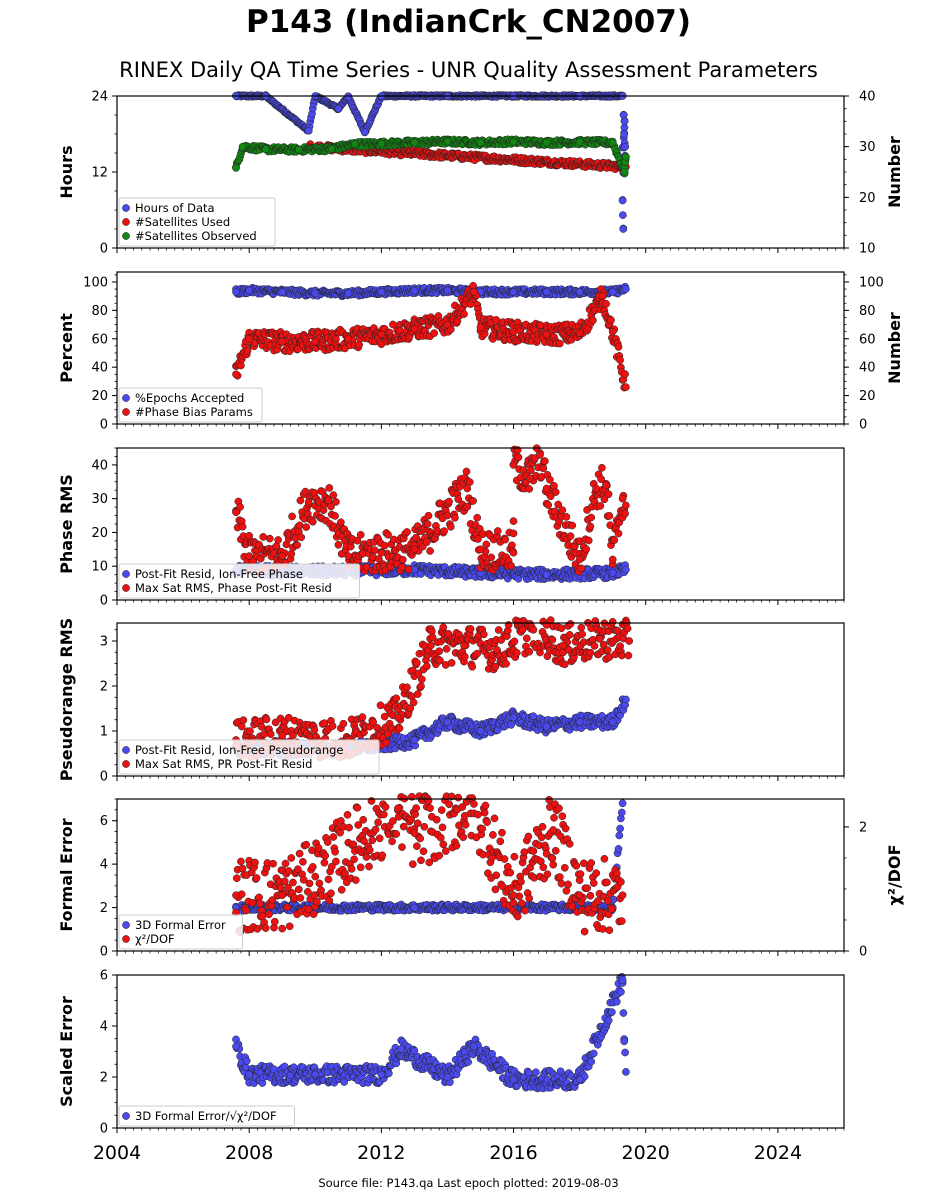 Image resolution: width=937 pixels, height=1200 pixels. I want to click on legend-marker, so click(126, 222).